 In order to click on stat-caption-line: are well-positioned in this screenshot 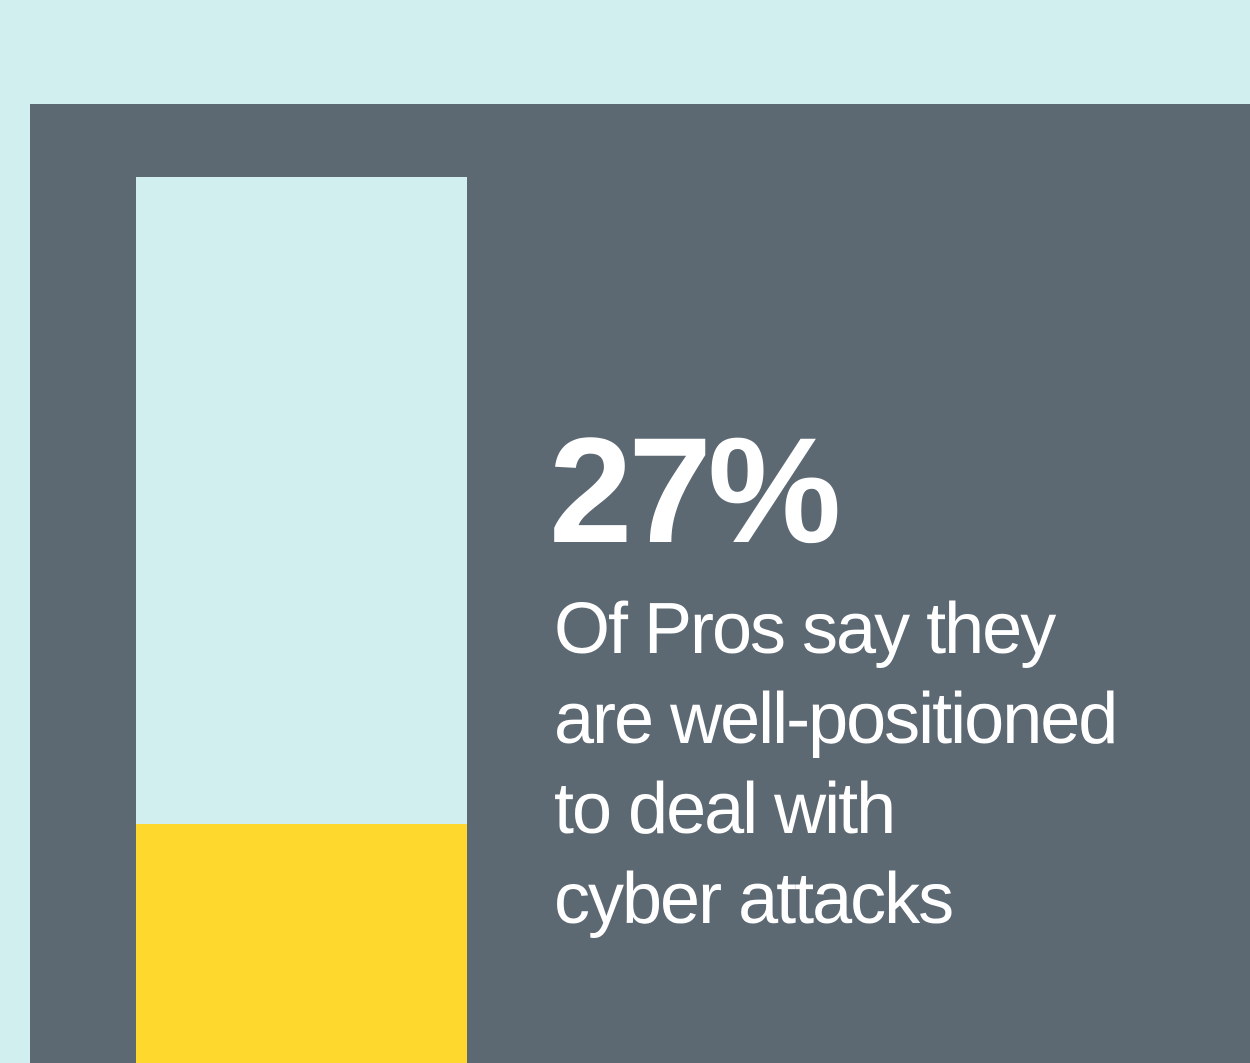, I will do `click(836, 719)`.